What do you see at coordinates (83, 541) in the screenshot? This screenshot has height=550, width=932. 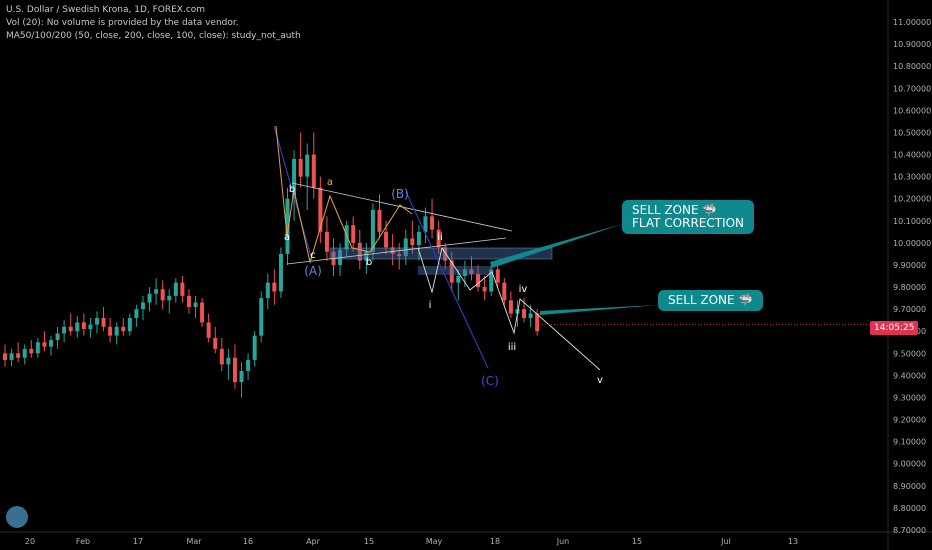 I see `x-tick-label: Feb` at bounding box center [83, 541].